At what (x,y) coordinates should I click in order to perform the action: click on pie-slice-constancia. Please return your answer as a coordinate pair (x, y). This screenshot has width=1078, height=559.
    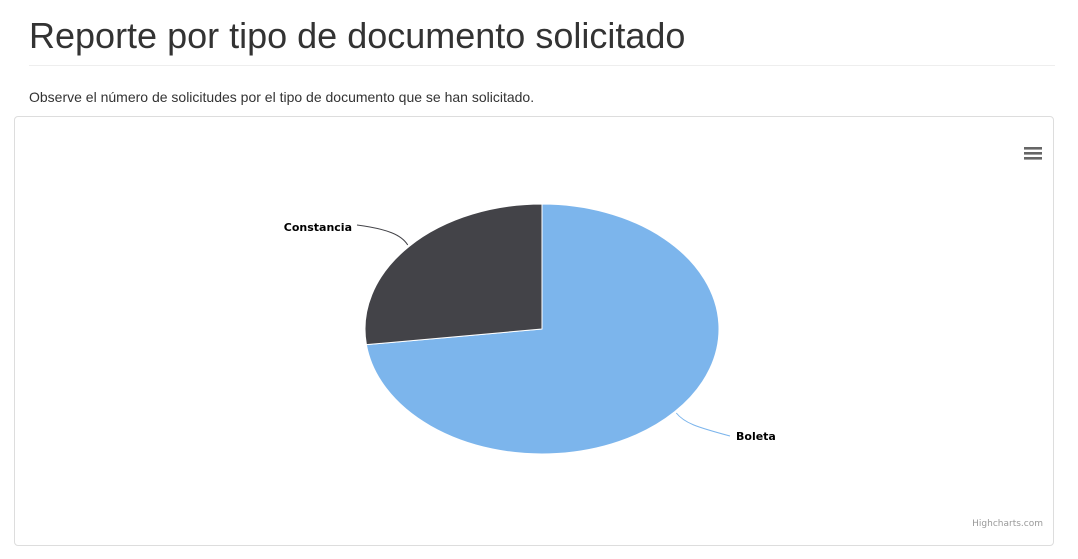
    Looking at the image, I should click on (453, 274).